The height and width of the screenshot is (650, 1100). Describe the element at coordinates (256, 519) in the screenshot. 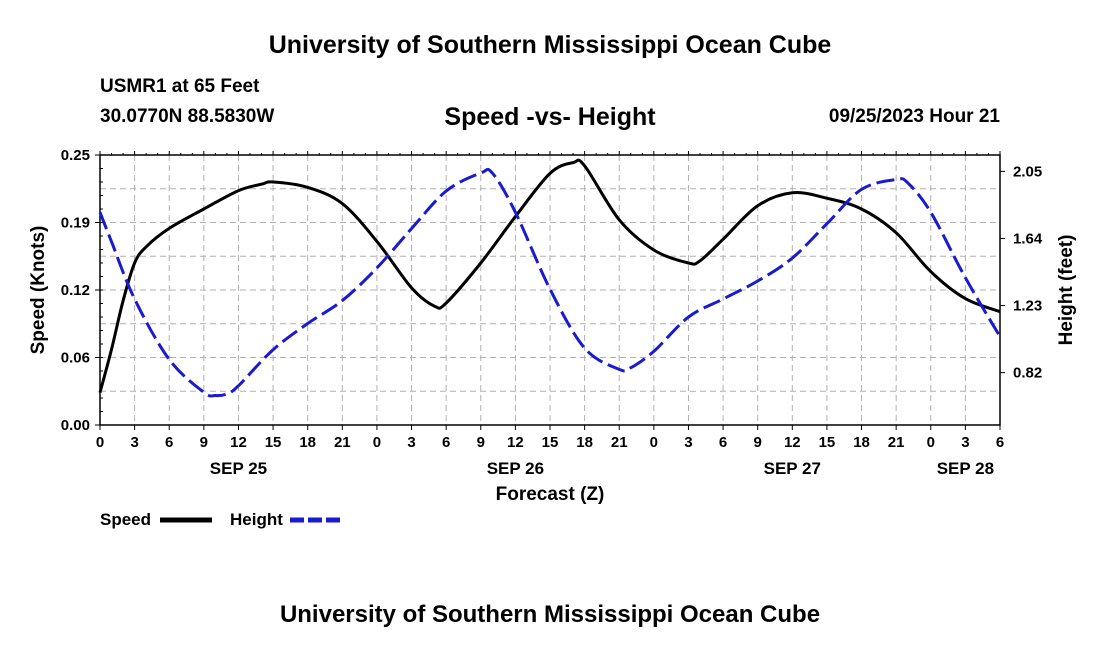

I see `legend-height-label: Height` at that location.